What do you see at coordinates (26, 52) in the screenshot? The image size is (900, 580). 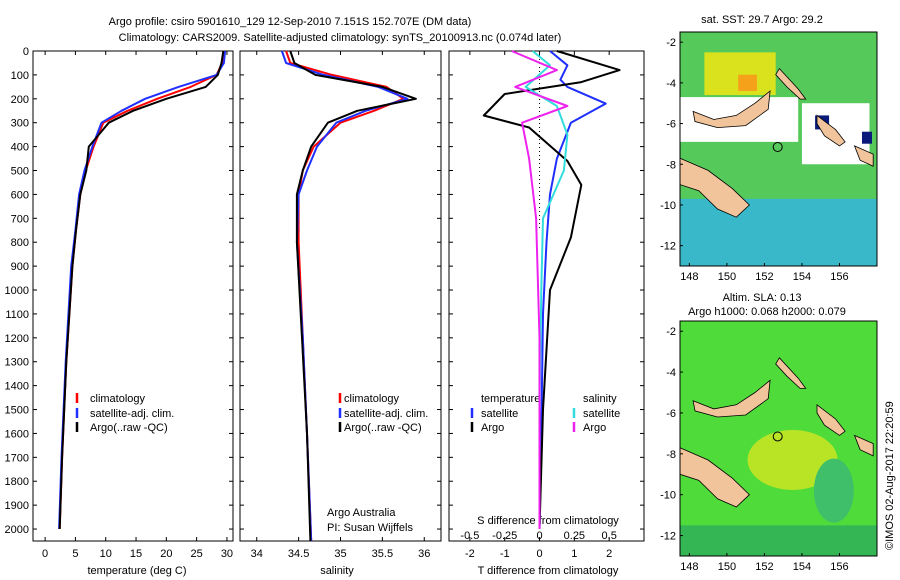 I see `y-tick-label: 0` at bounding box center [26, 52].